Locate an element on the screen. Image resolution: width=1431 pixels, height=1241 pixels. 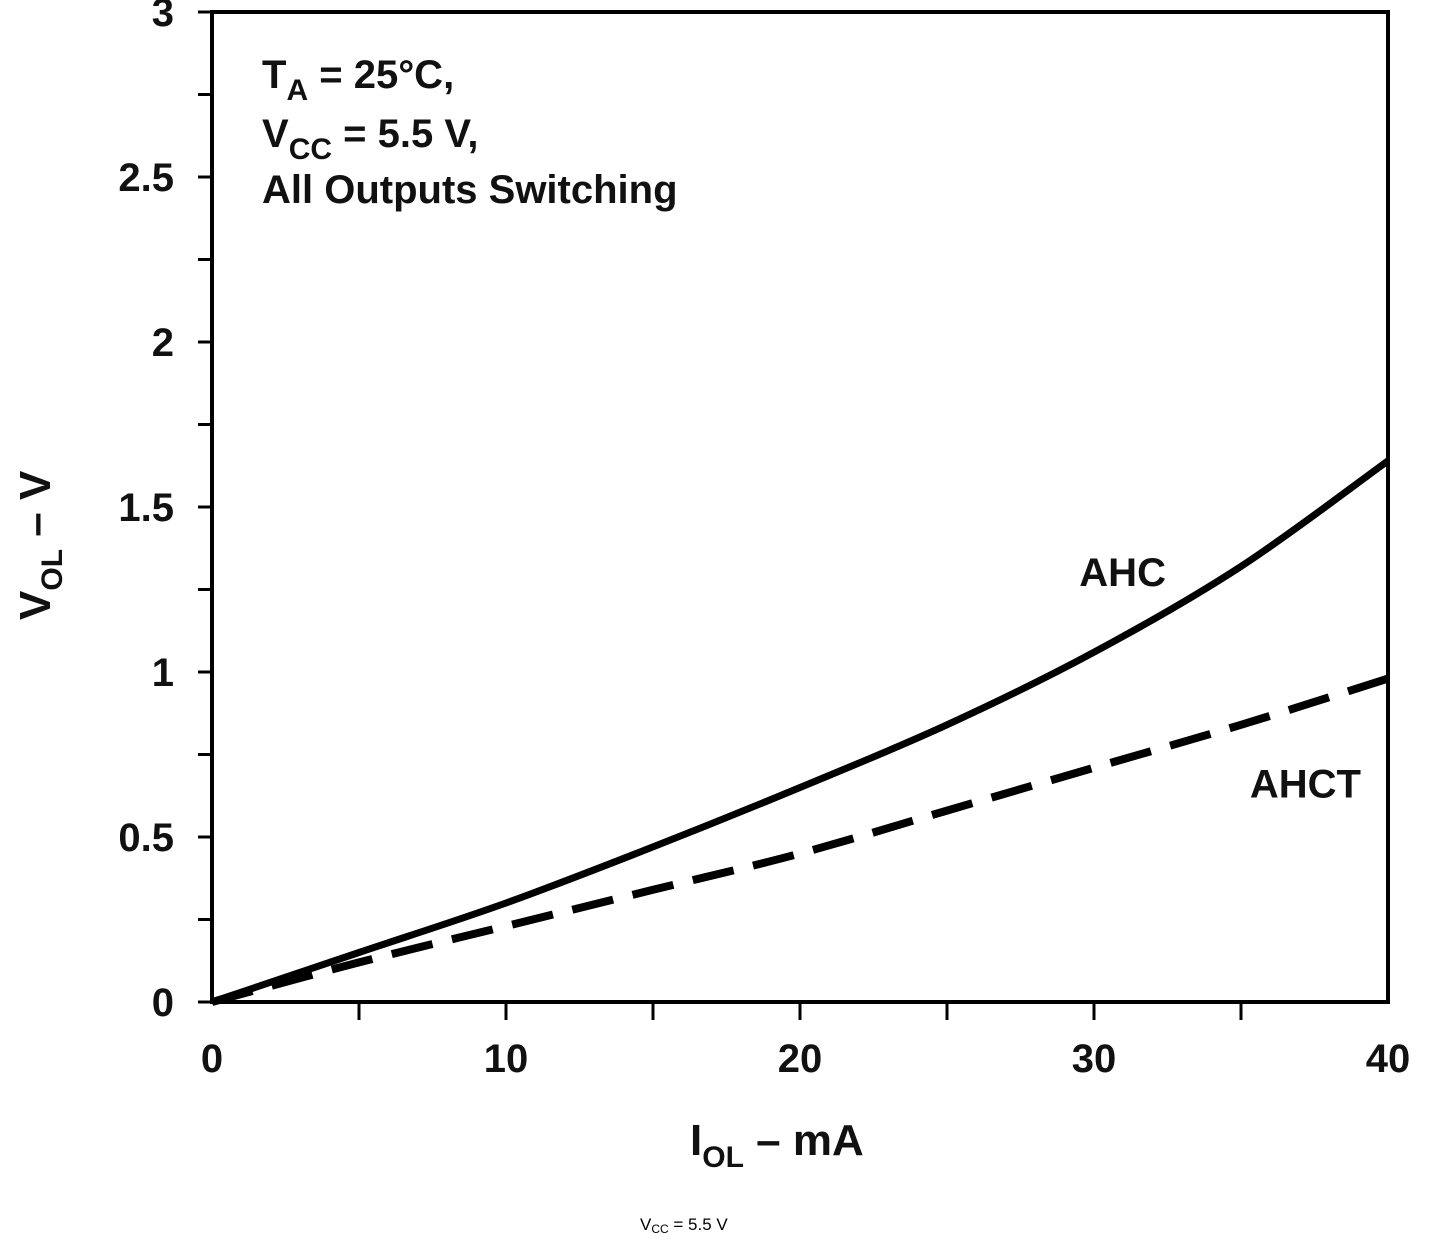
y-tick-label: 3 is located at coordinates (163, 17).